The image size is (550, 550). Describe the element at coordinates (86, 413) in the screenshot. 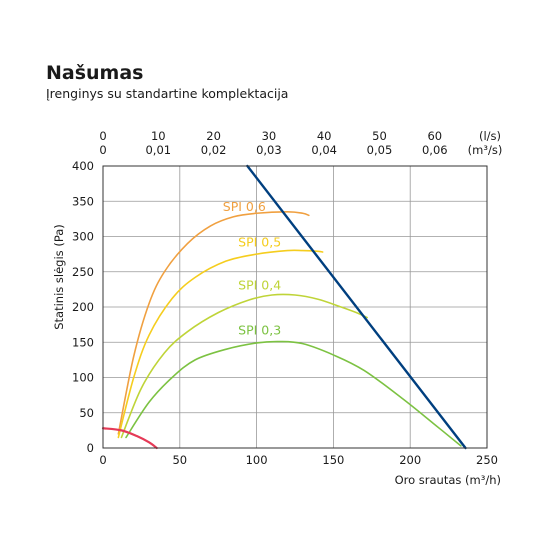

I see `y-tick-label: 50` at that location.